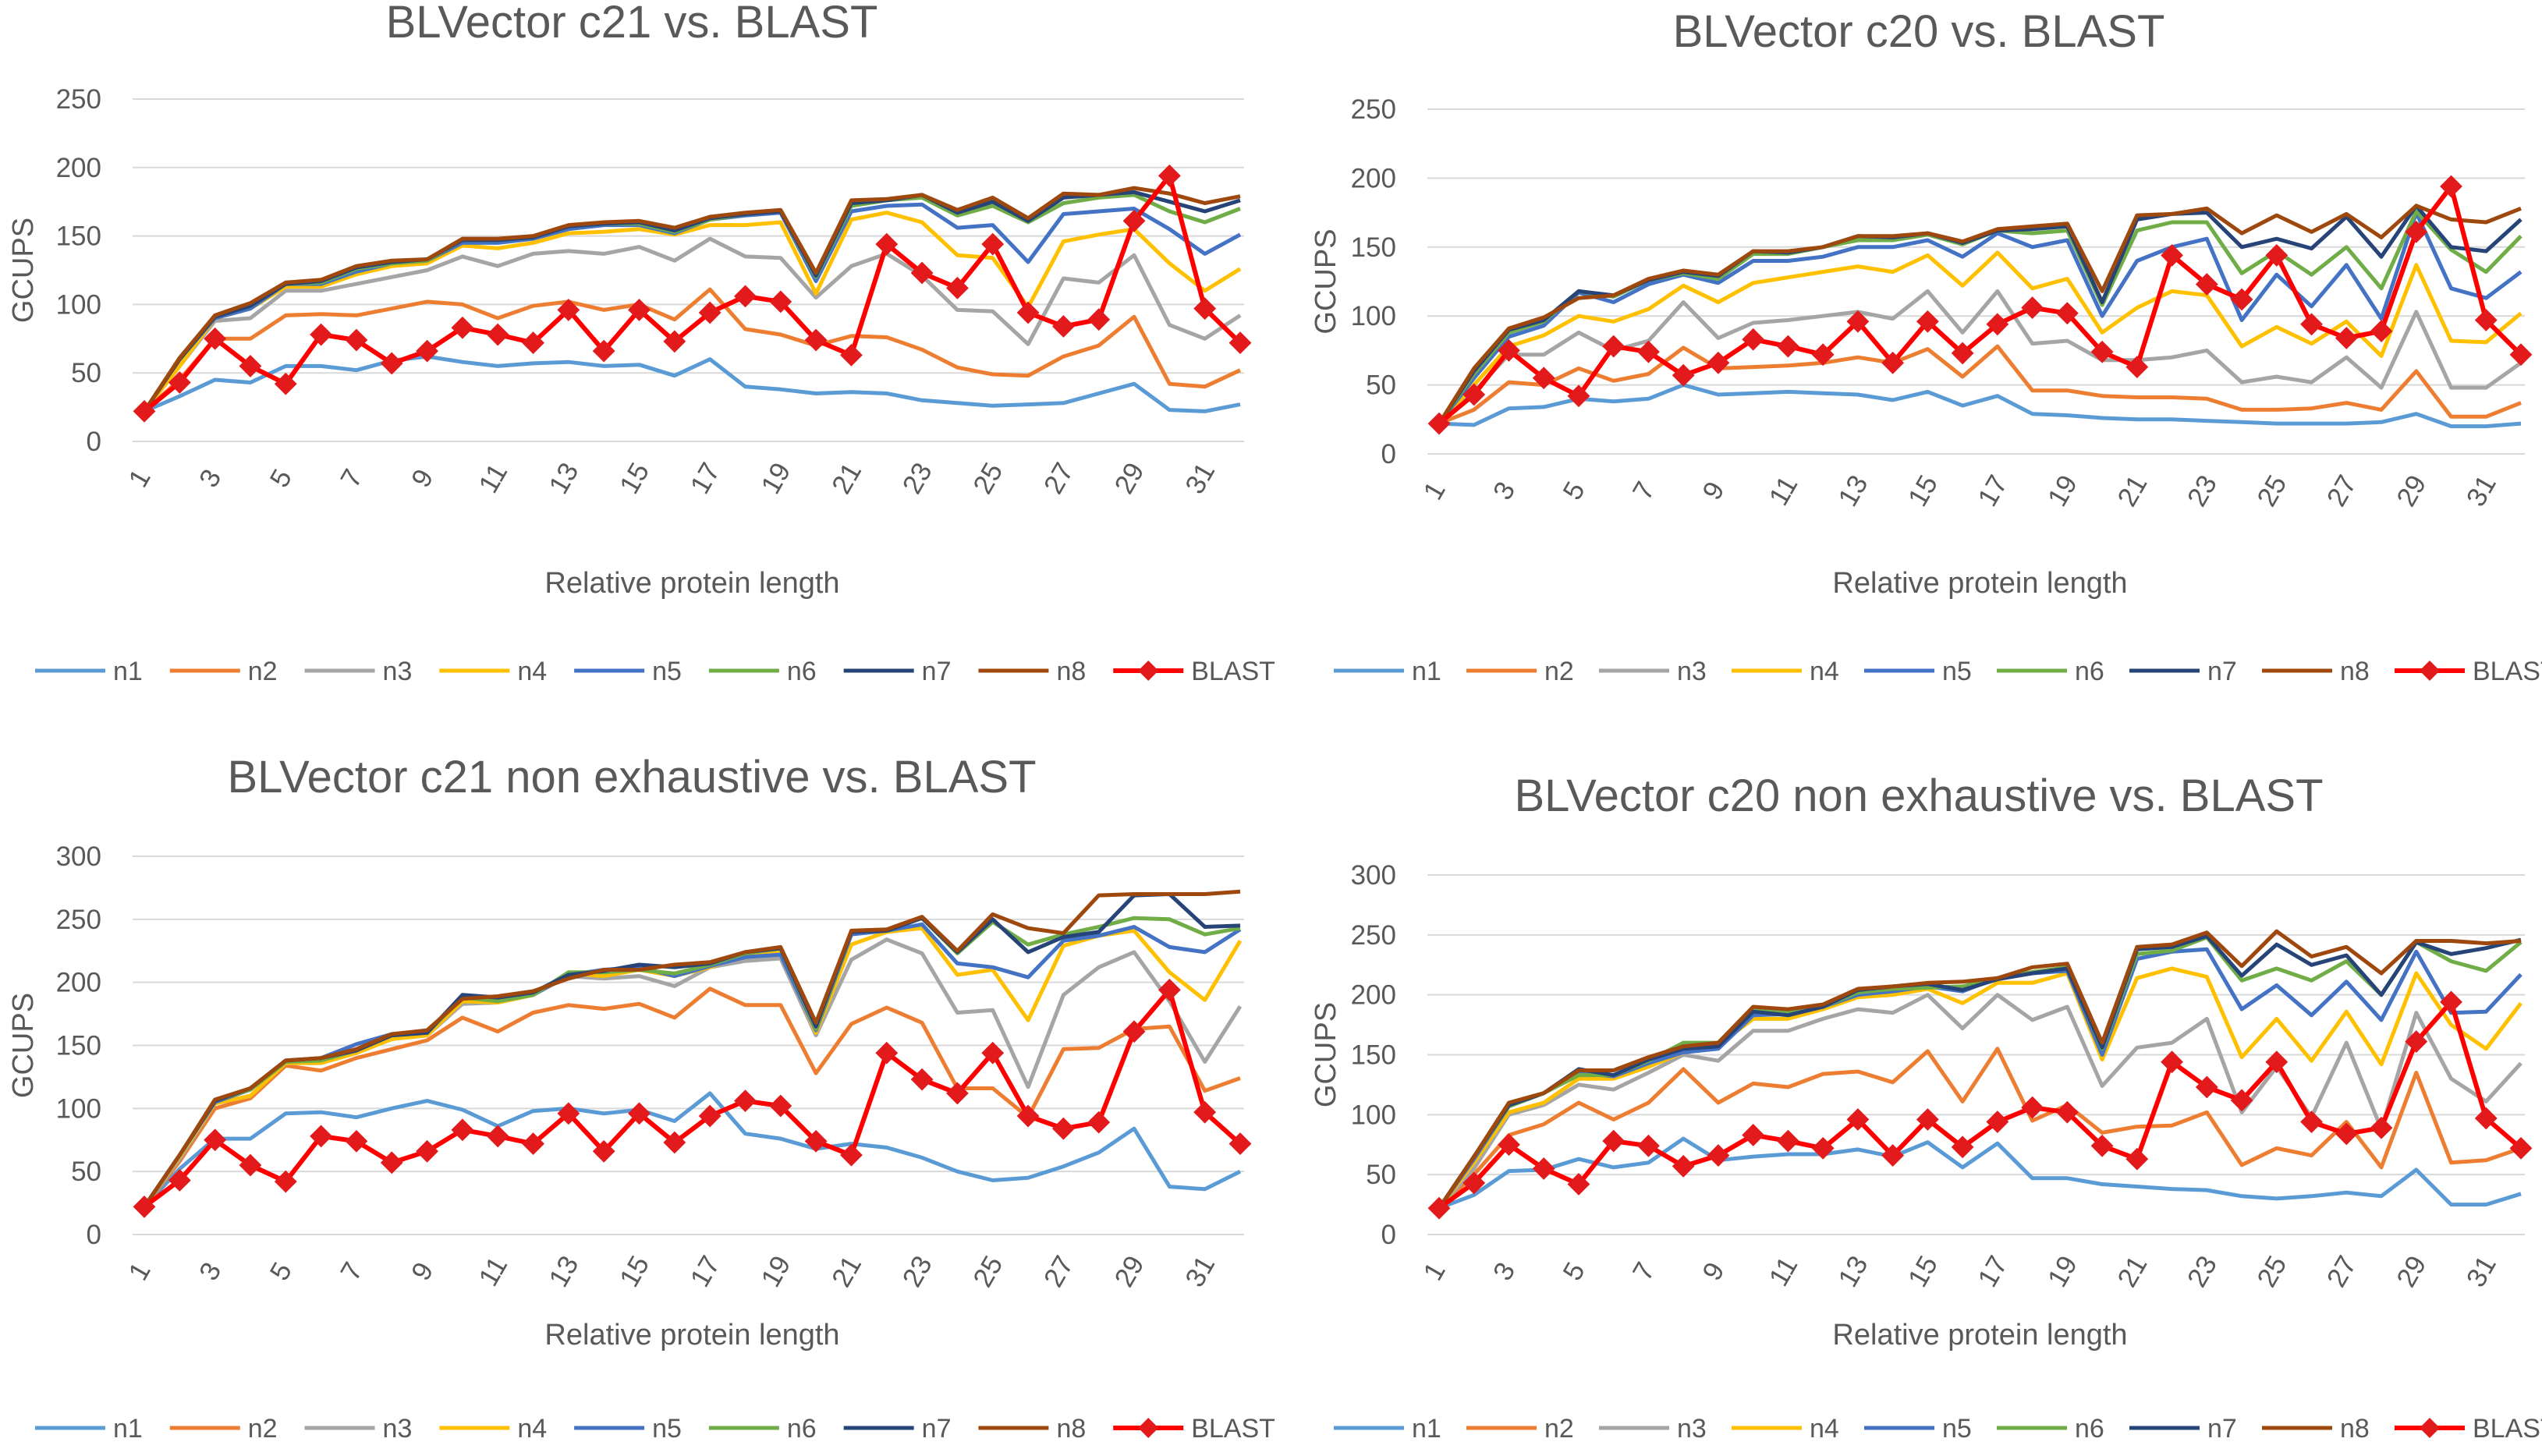 The image size is (2542, 1456). What do you see at coordinates (1148, 671) in the screenshot?
I see `legend-marker-BLAST` at bounding box center [1148, 671].